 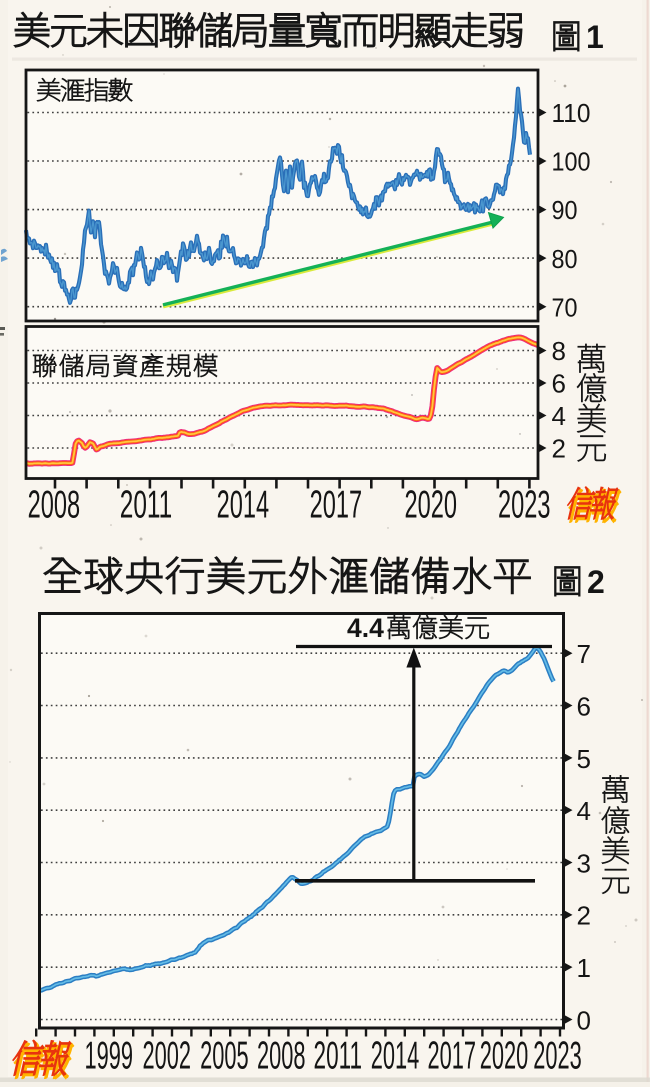 I want to click on svg-text: 7, so click(x=584, y=654).